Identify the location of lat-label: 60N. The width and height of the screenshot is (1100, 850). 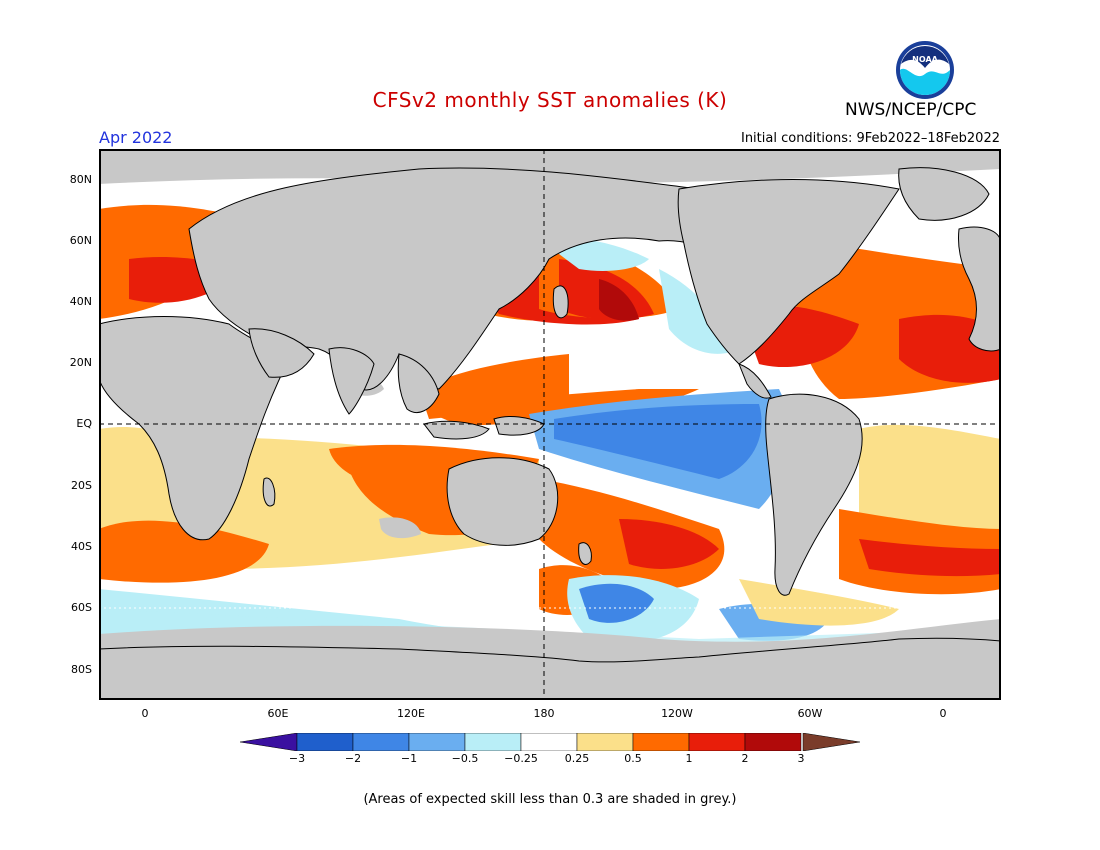
(80, 240).